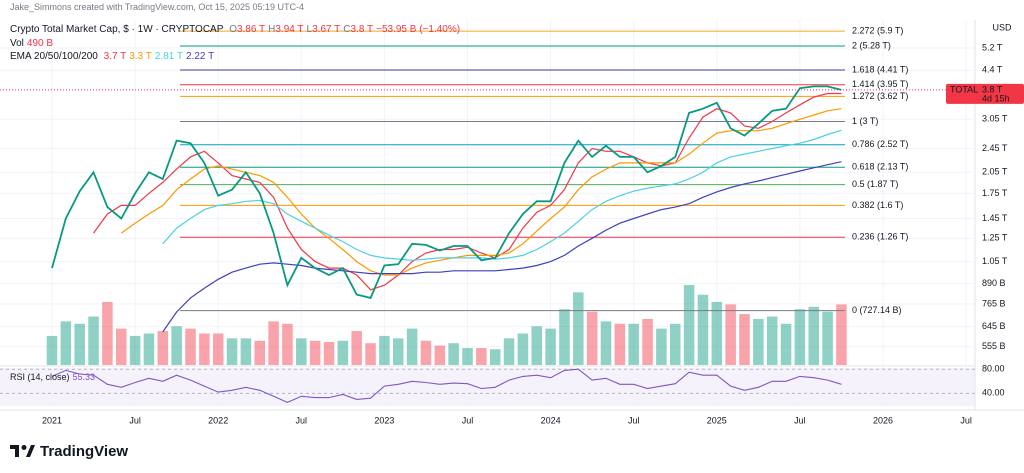  Describe the element at coordinates (880, 237) in the screenshot. I see `fib-label: 0.236 (1.26 T)` at that location.